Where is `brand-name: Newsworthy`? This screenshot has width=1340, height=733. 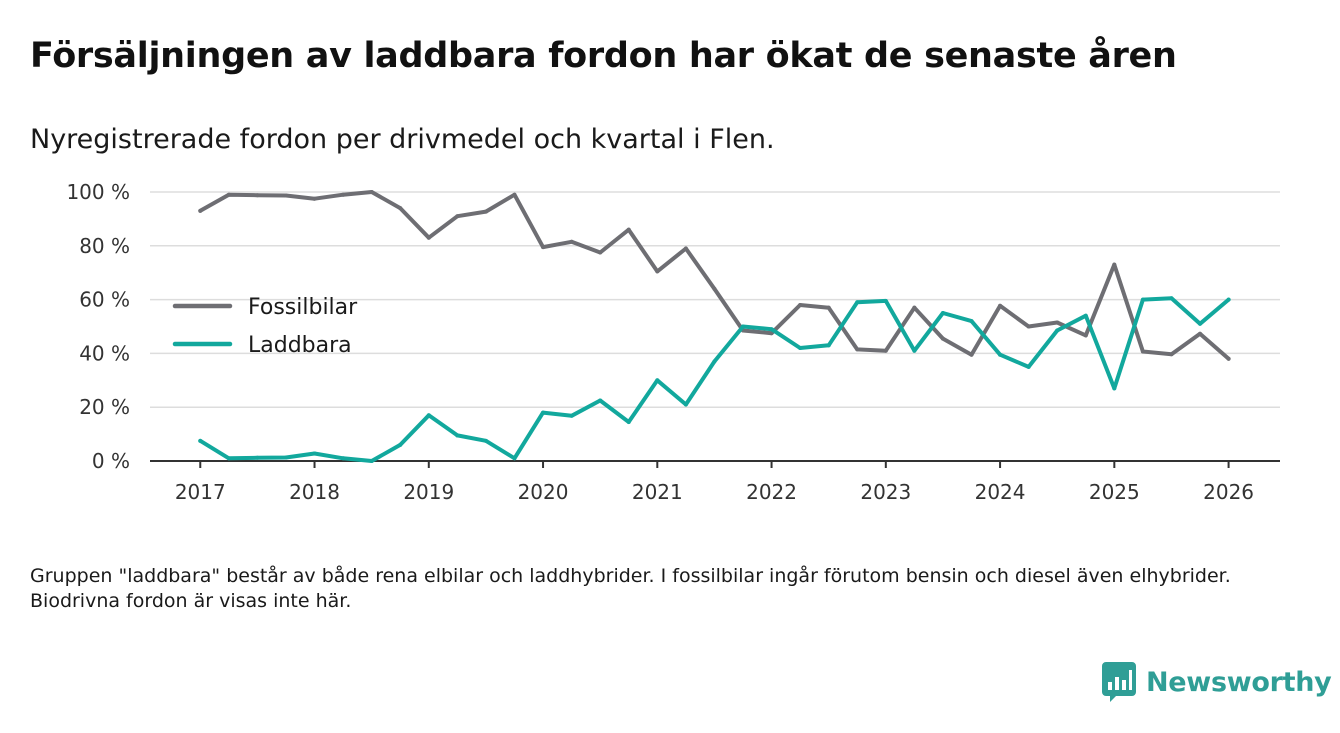 brand-name: Newsworthy is located at coordinates (1239, 682).